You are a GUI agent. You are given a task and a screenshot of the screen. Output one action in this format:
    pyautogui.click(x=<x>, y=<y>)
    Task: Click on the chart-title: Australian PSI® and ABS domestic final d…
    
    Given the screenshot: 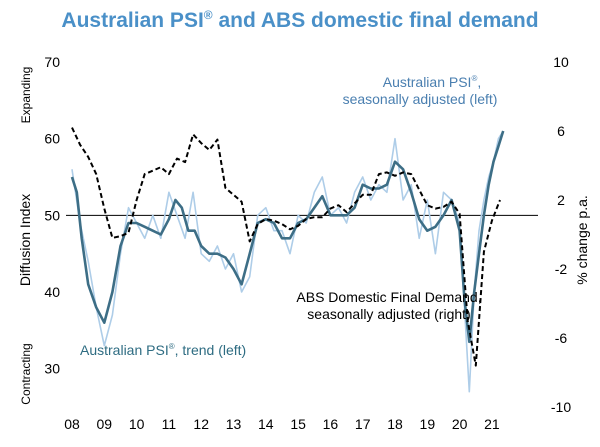 What is the action you would take?
    pyautogui.click(x=300, y=20)
    